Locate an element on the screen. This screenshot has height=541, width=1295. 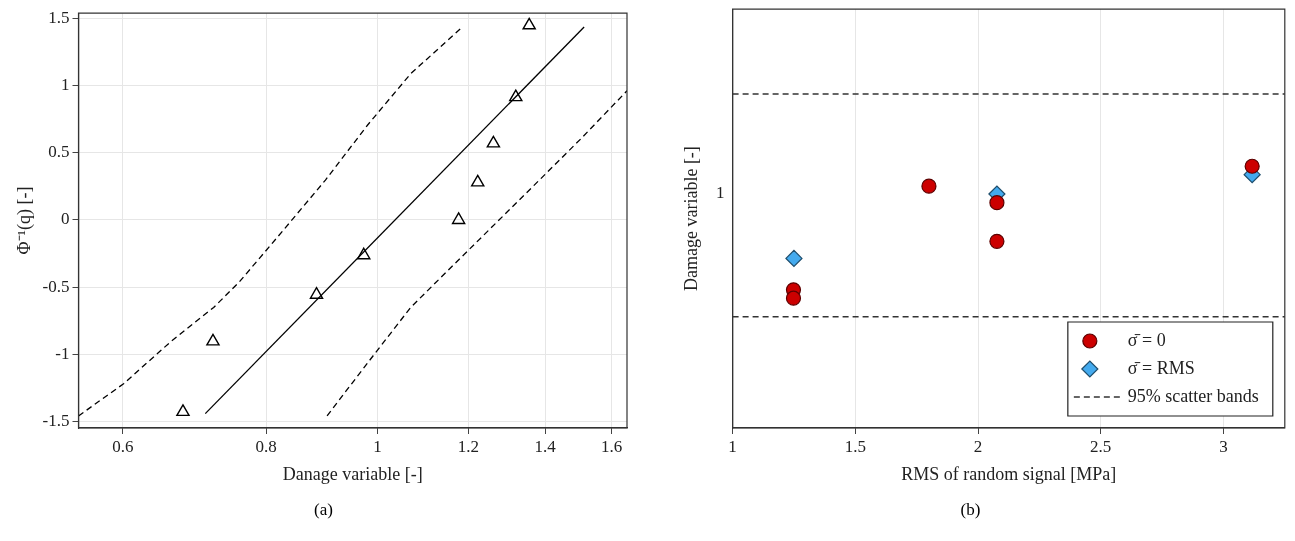
text: (b) is located at coordinates (970, 510).